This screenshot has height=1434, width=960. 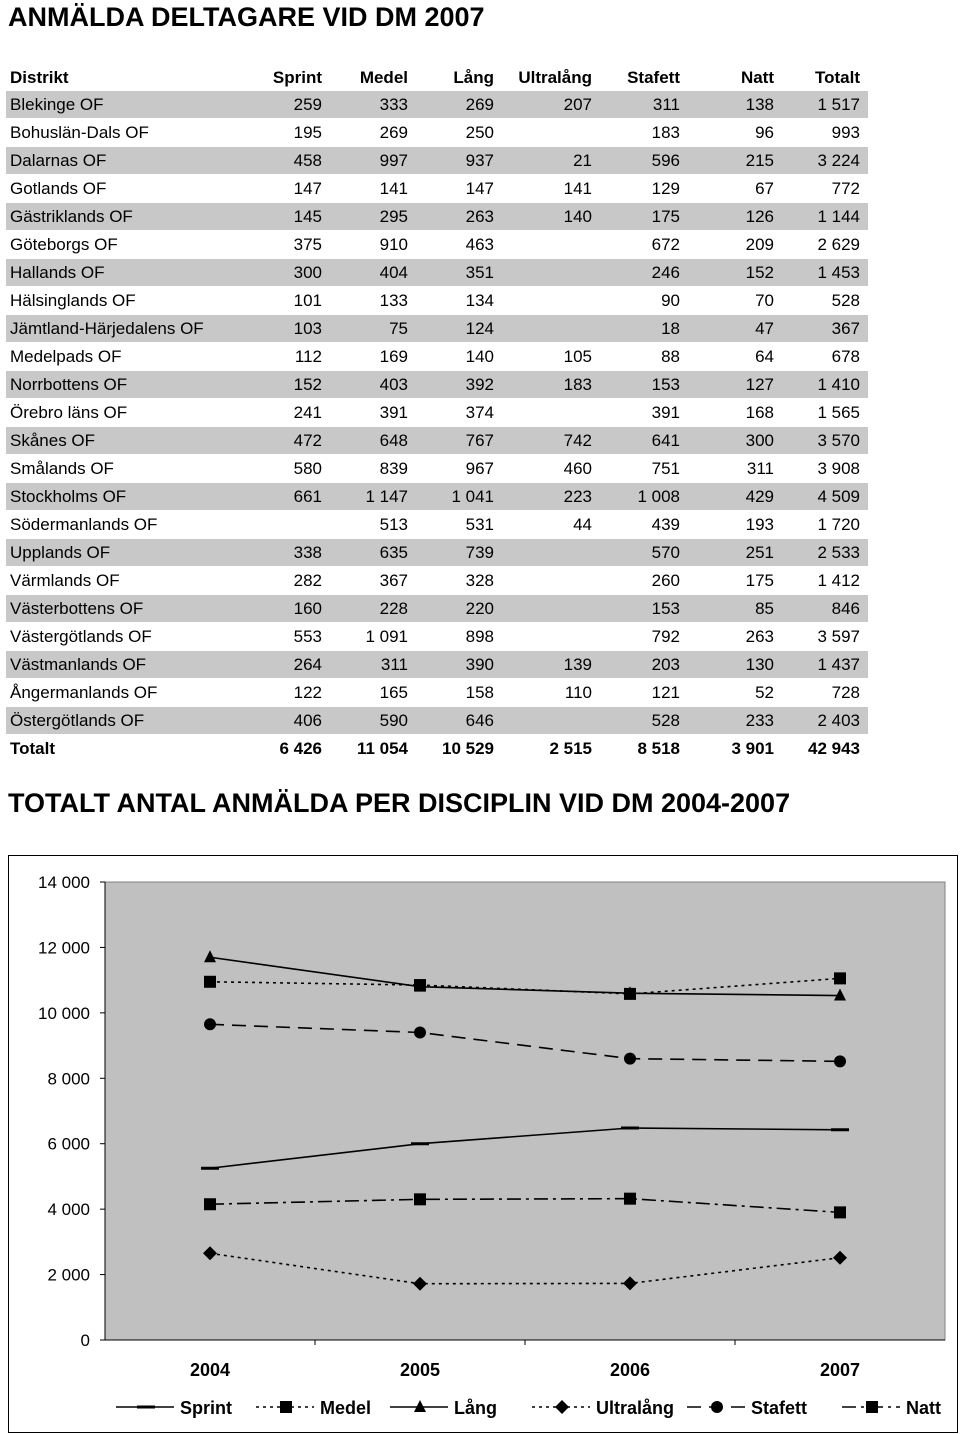 What do you see at coordinates (459, 608) in the screenshot?
I see `table-cell: 220` at bounding box center [459, 608].